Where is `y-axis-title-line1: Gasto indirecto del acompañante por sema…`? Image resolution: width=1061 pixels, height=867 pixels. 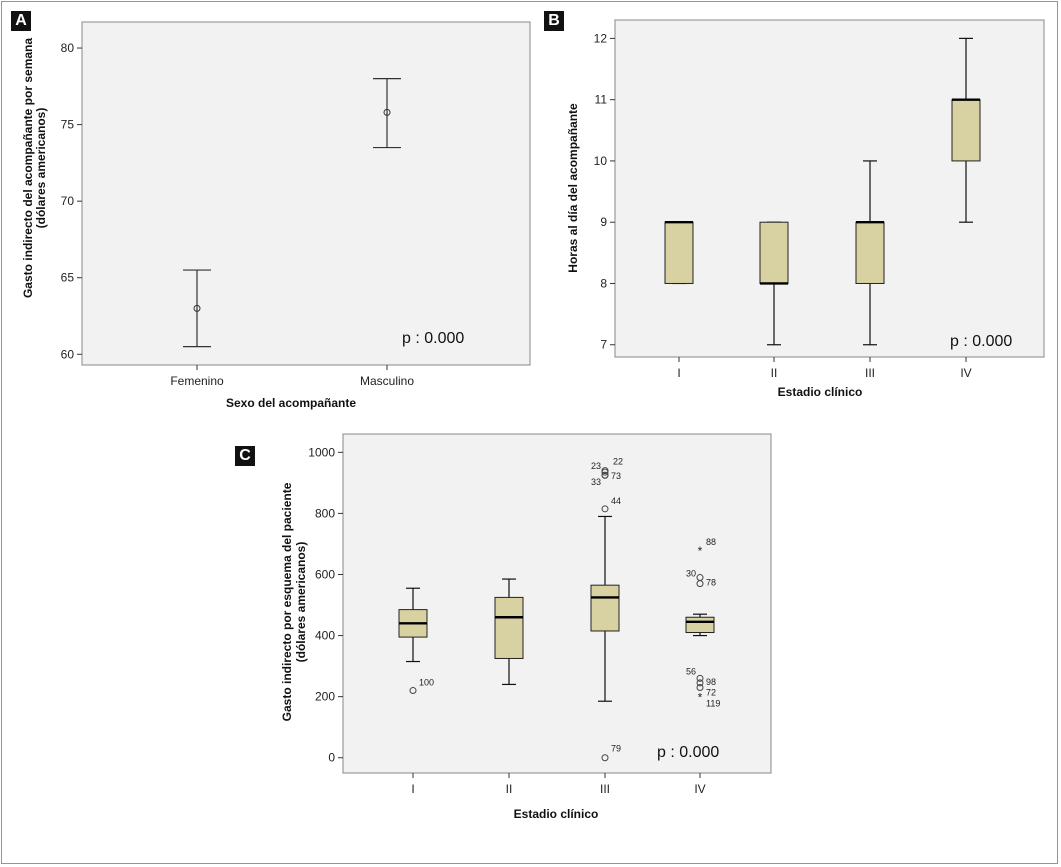
y-axis-title-line1: Gasto indirecto del acompañante por sema… is located at coordinates (28, 168).